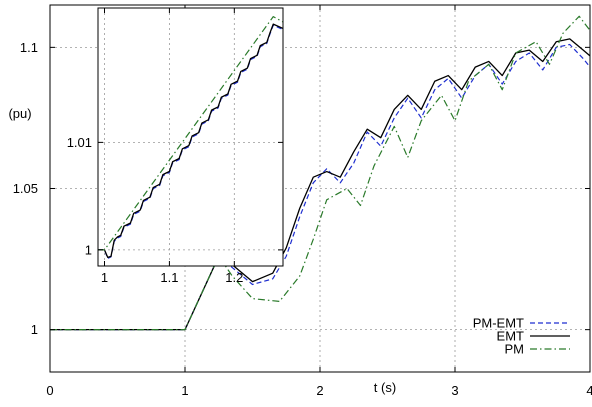  What do you see at coordinates (49, 390) in the screenshot?
I see `main-x-tick-label: 0` at bounding box center [49, 390].